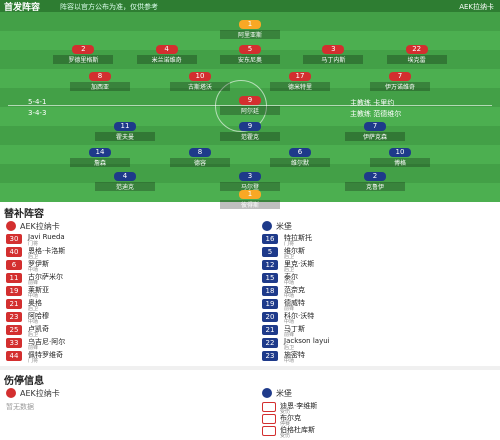 This screenshot has width=500, height=440. What do you see at coordinates (250, 368) in the screenshot?
I see `section-gap` at bounding box center [250, 368].